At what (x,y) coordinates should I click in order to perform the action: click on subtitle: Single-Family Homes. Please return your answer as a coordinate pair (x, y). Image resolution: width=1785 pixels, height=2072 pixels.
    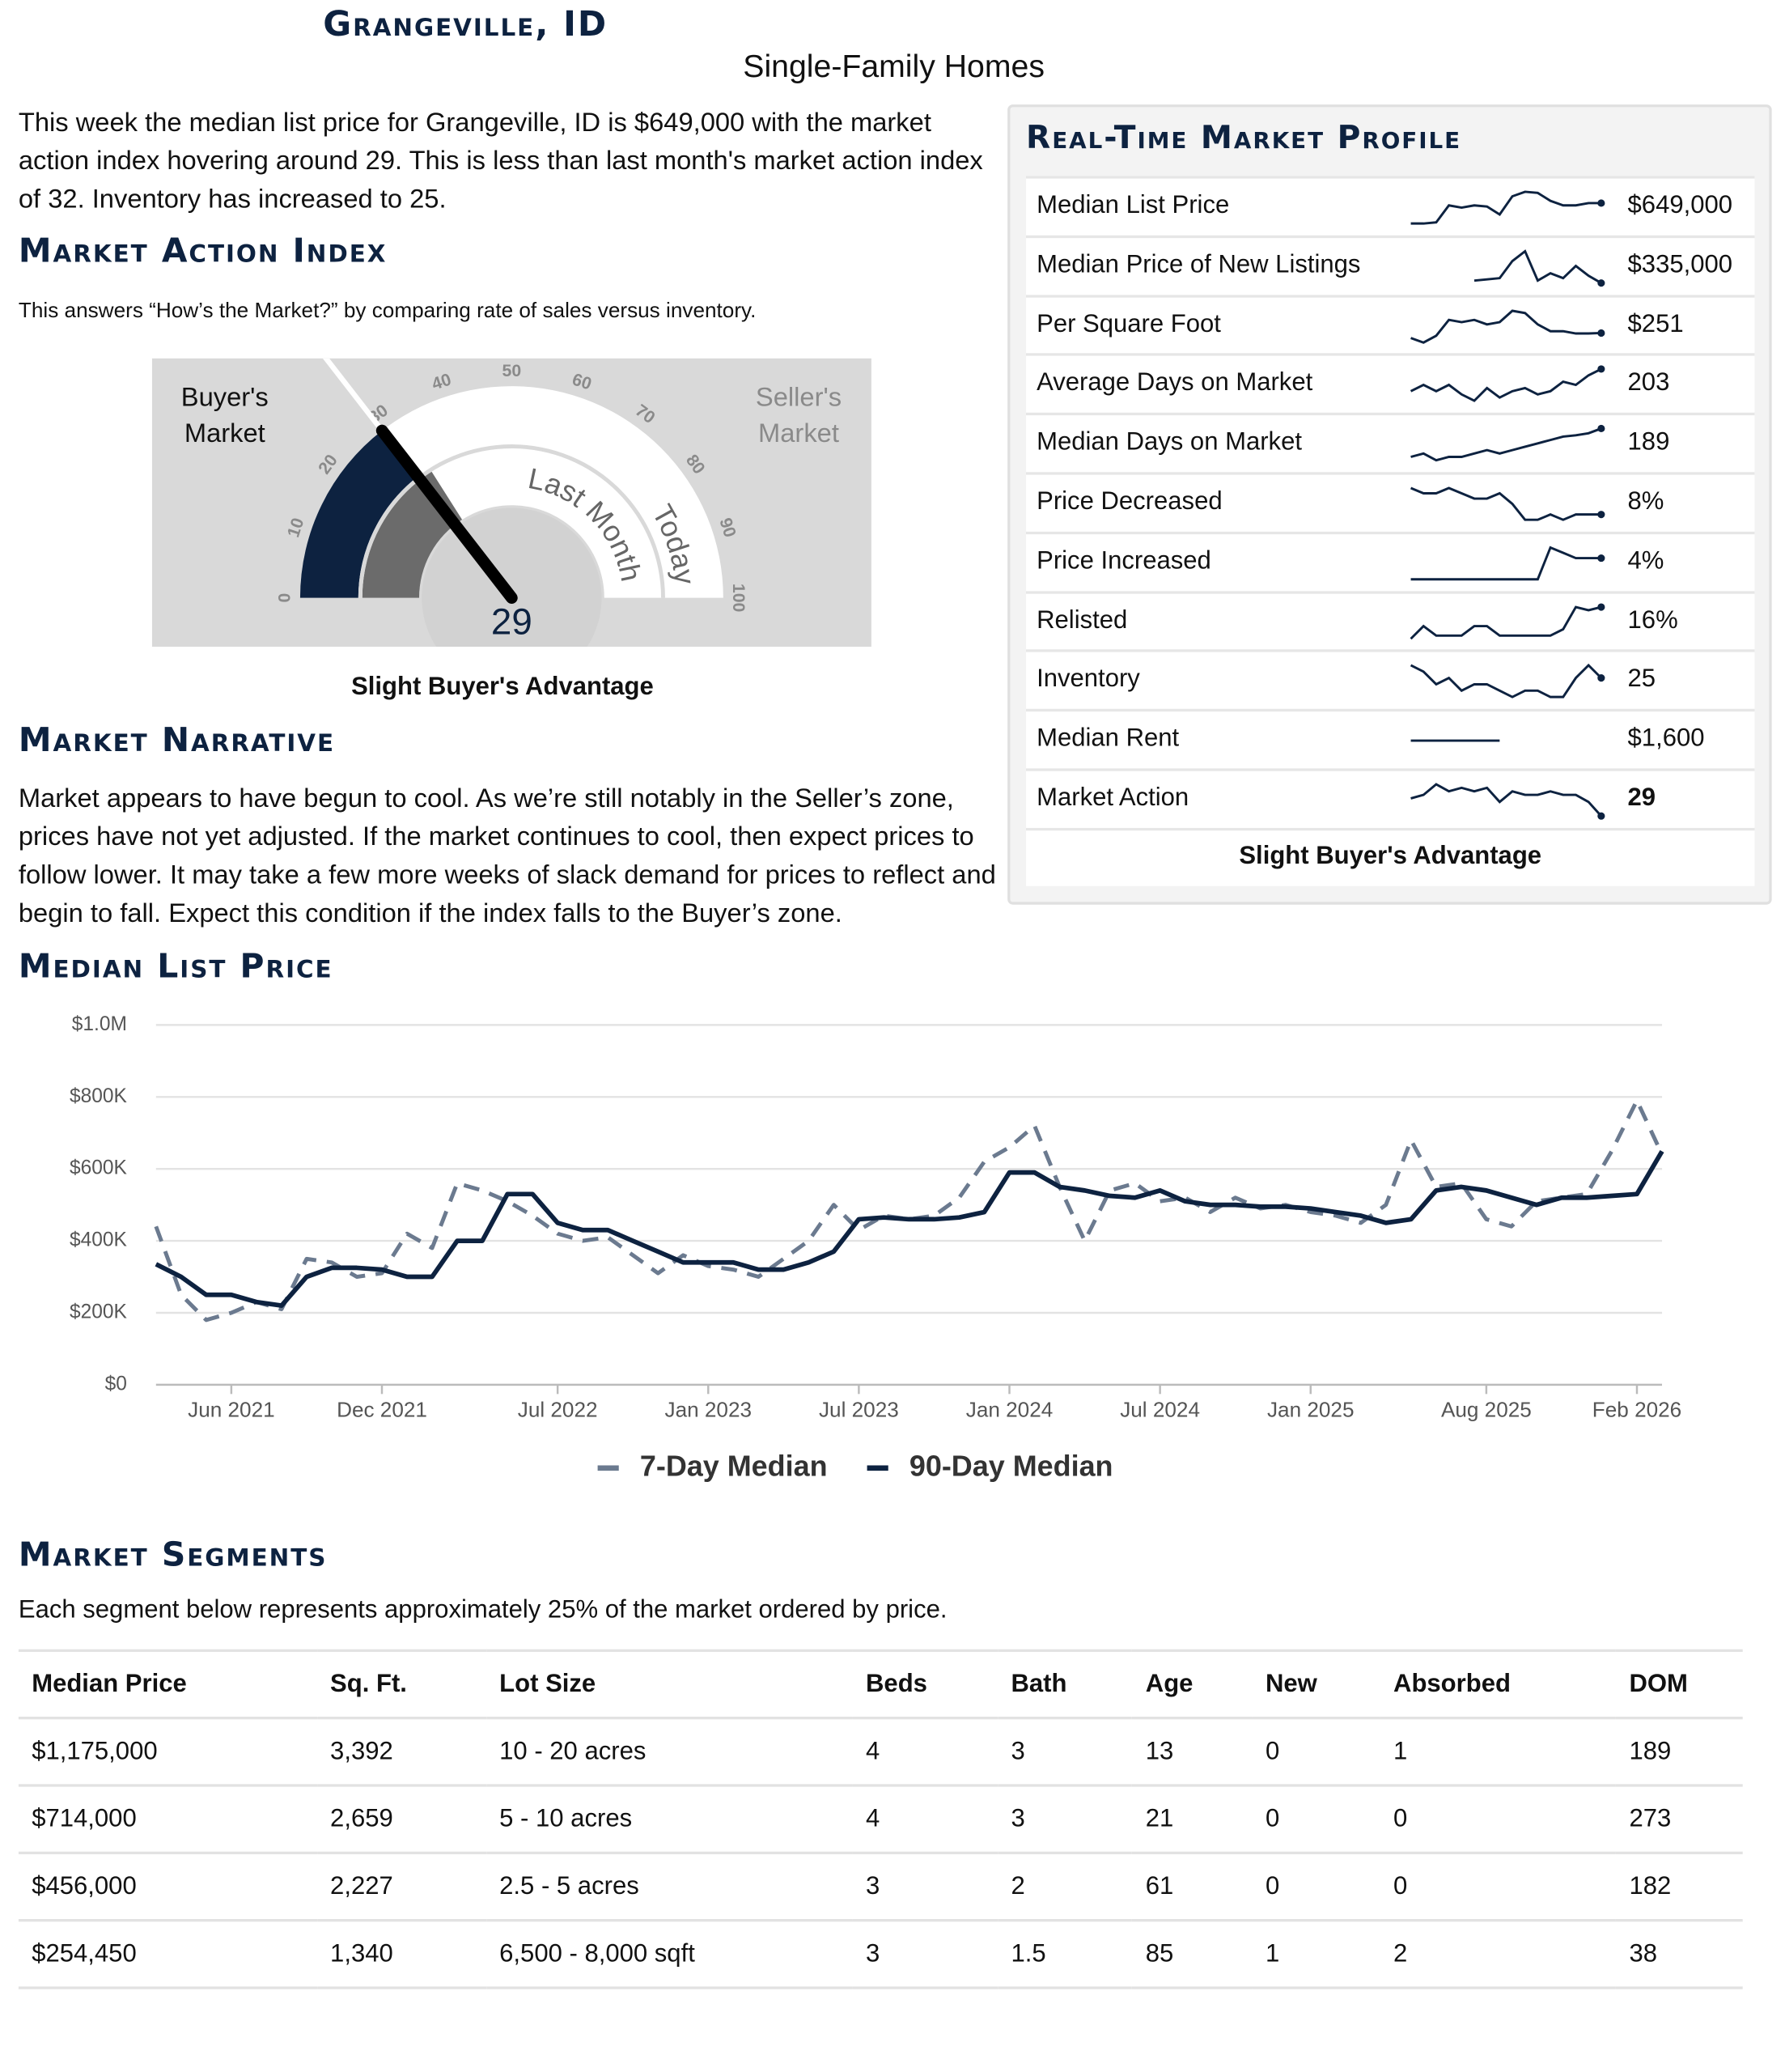
    Looking at the image, I should click on (894, 67).